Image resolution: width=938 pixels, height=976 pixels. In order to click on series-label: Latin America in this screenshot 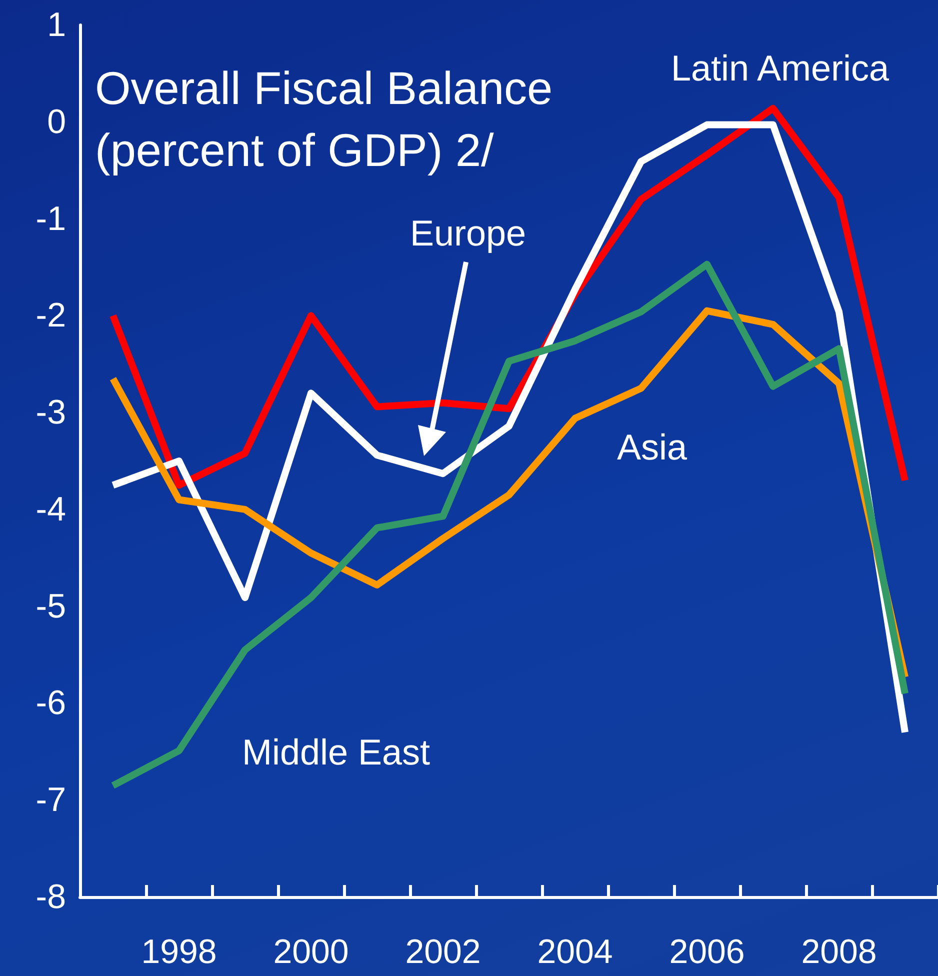, I will do `click(780, 68)`.